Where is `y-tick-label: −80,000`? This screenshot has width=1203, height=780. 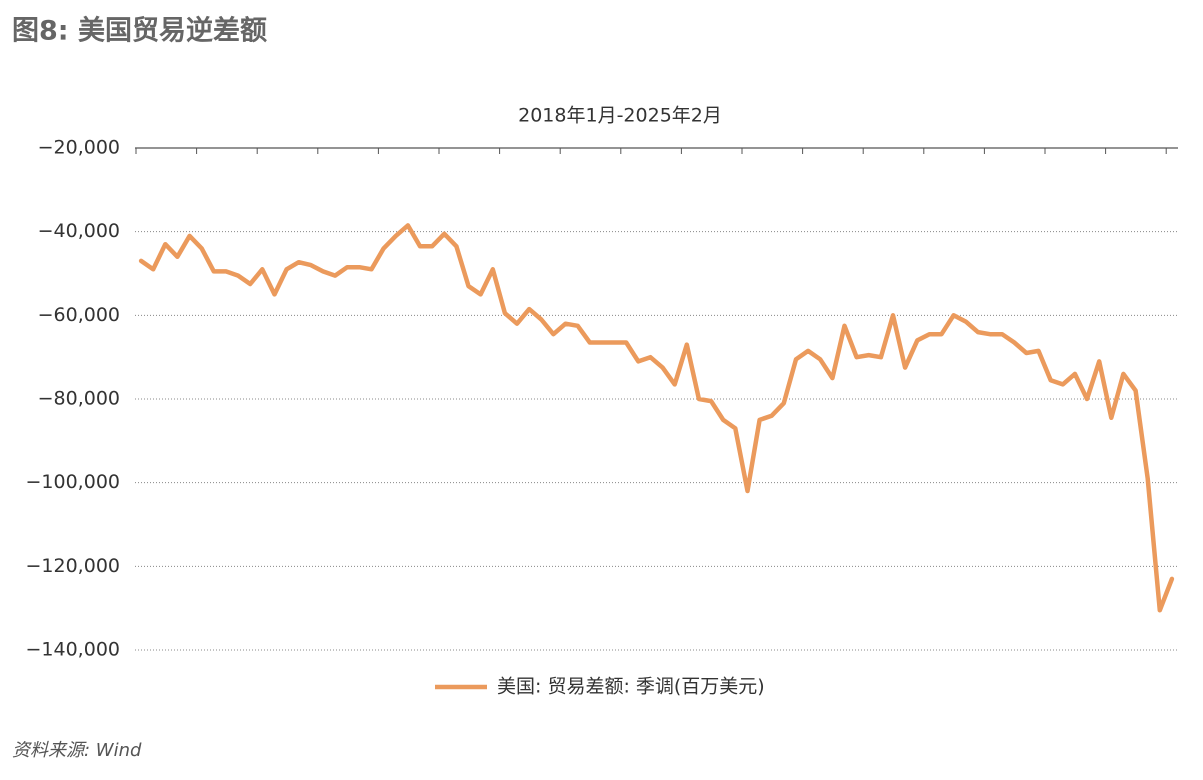 y-tick-label: −80,000 is located at coordinates (79, 399).